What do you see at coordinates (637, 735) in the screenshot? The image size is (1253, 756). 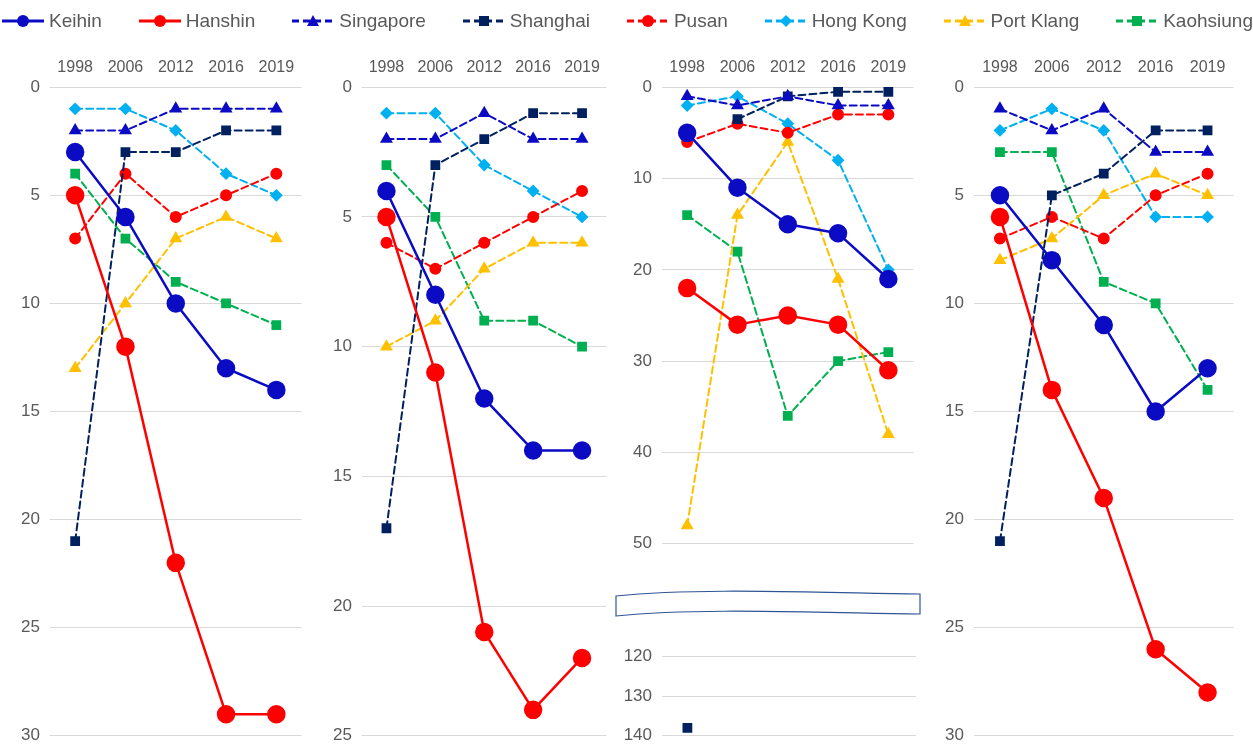 I see `y-tick-label: 140` at bounding box center [637, 735].